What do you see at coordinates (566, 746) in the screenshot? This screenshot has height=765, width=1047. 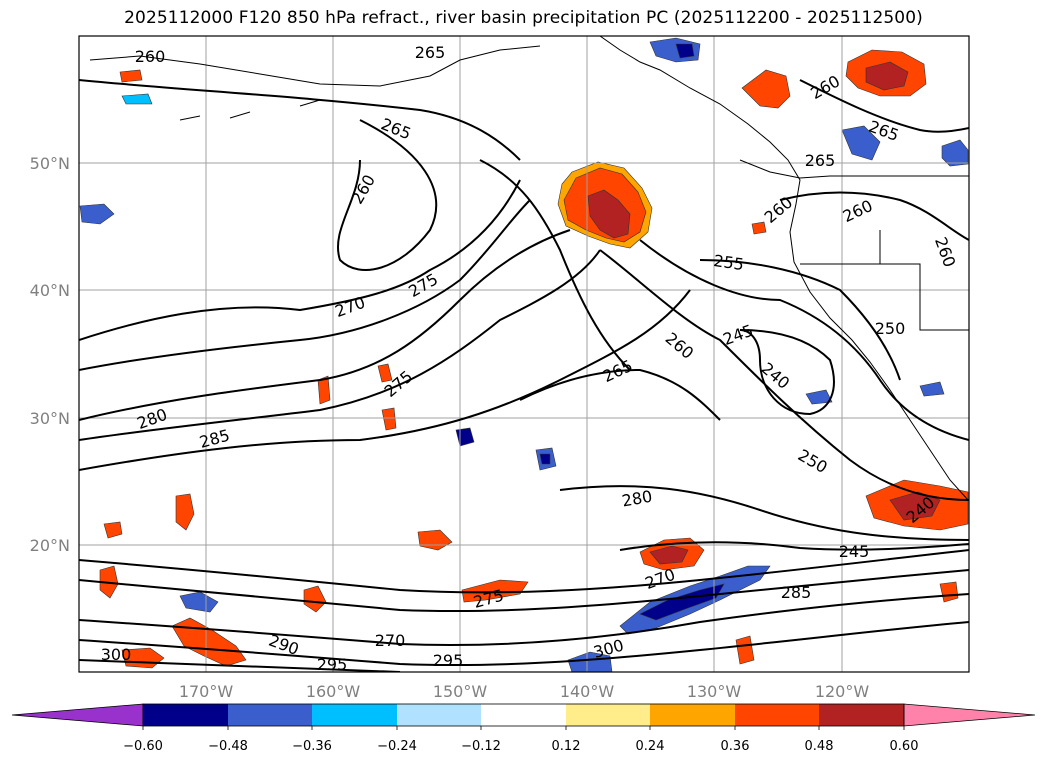 I see `colorbar-tick-label: 0.12` at bounding box center [566, 746].